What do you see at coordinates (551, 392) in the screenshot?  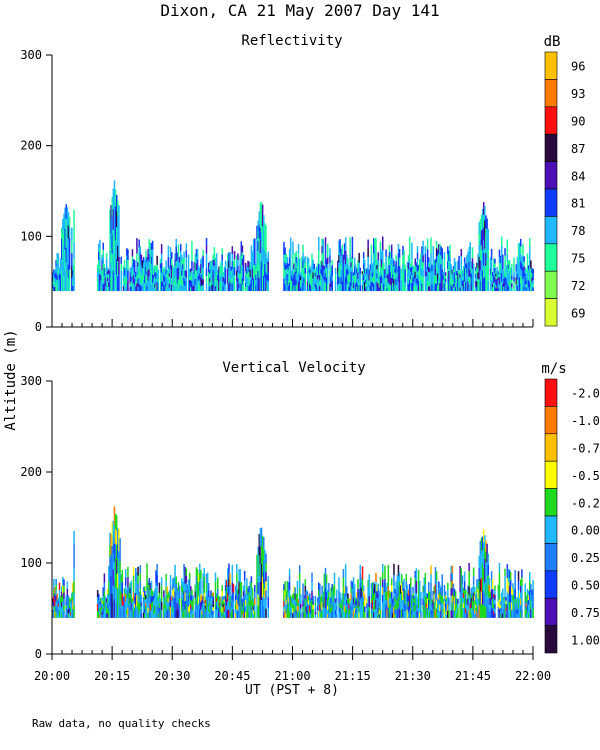 I see `velocity-colorbar-swatch` at bounding box center [551, 392].